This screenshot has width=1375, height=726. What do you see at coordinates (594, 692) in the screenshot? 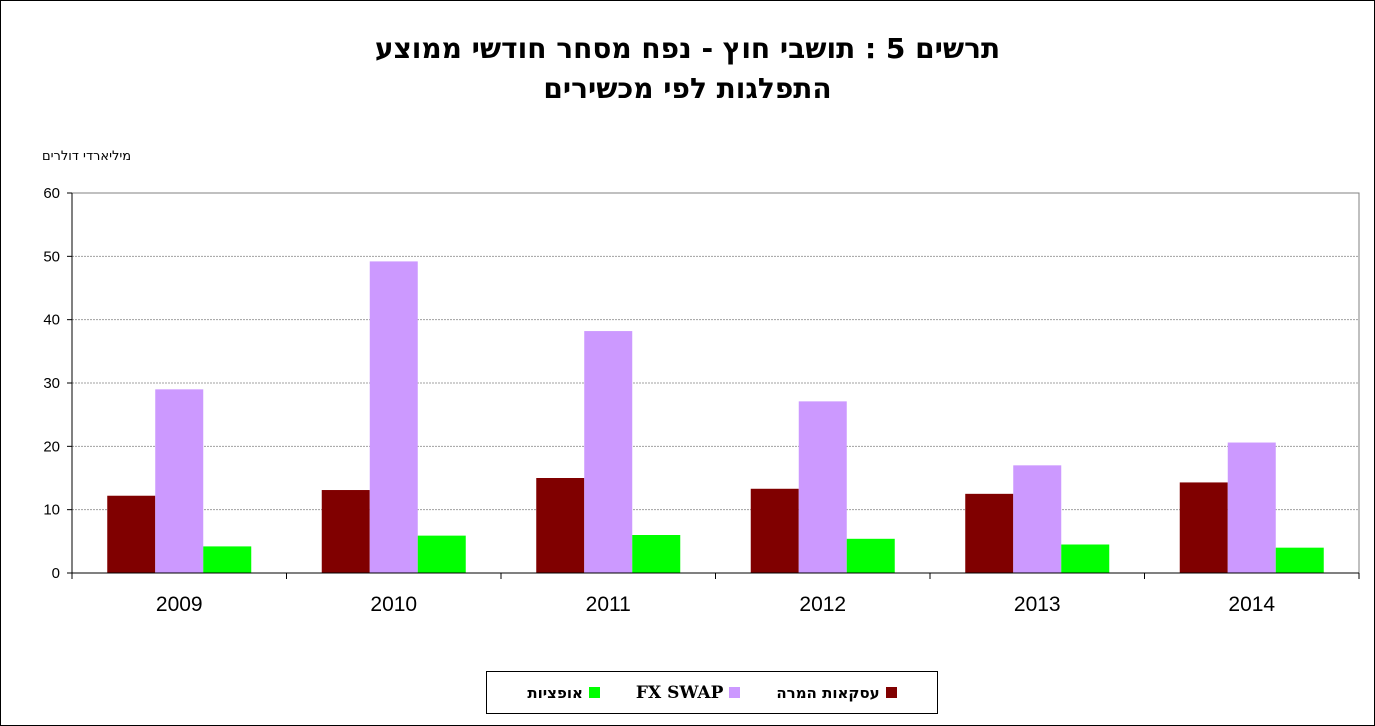
I see `legend-swatch-options` at bounding box center [594, 692].